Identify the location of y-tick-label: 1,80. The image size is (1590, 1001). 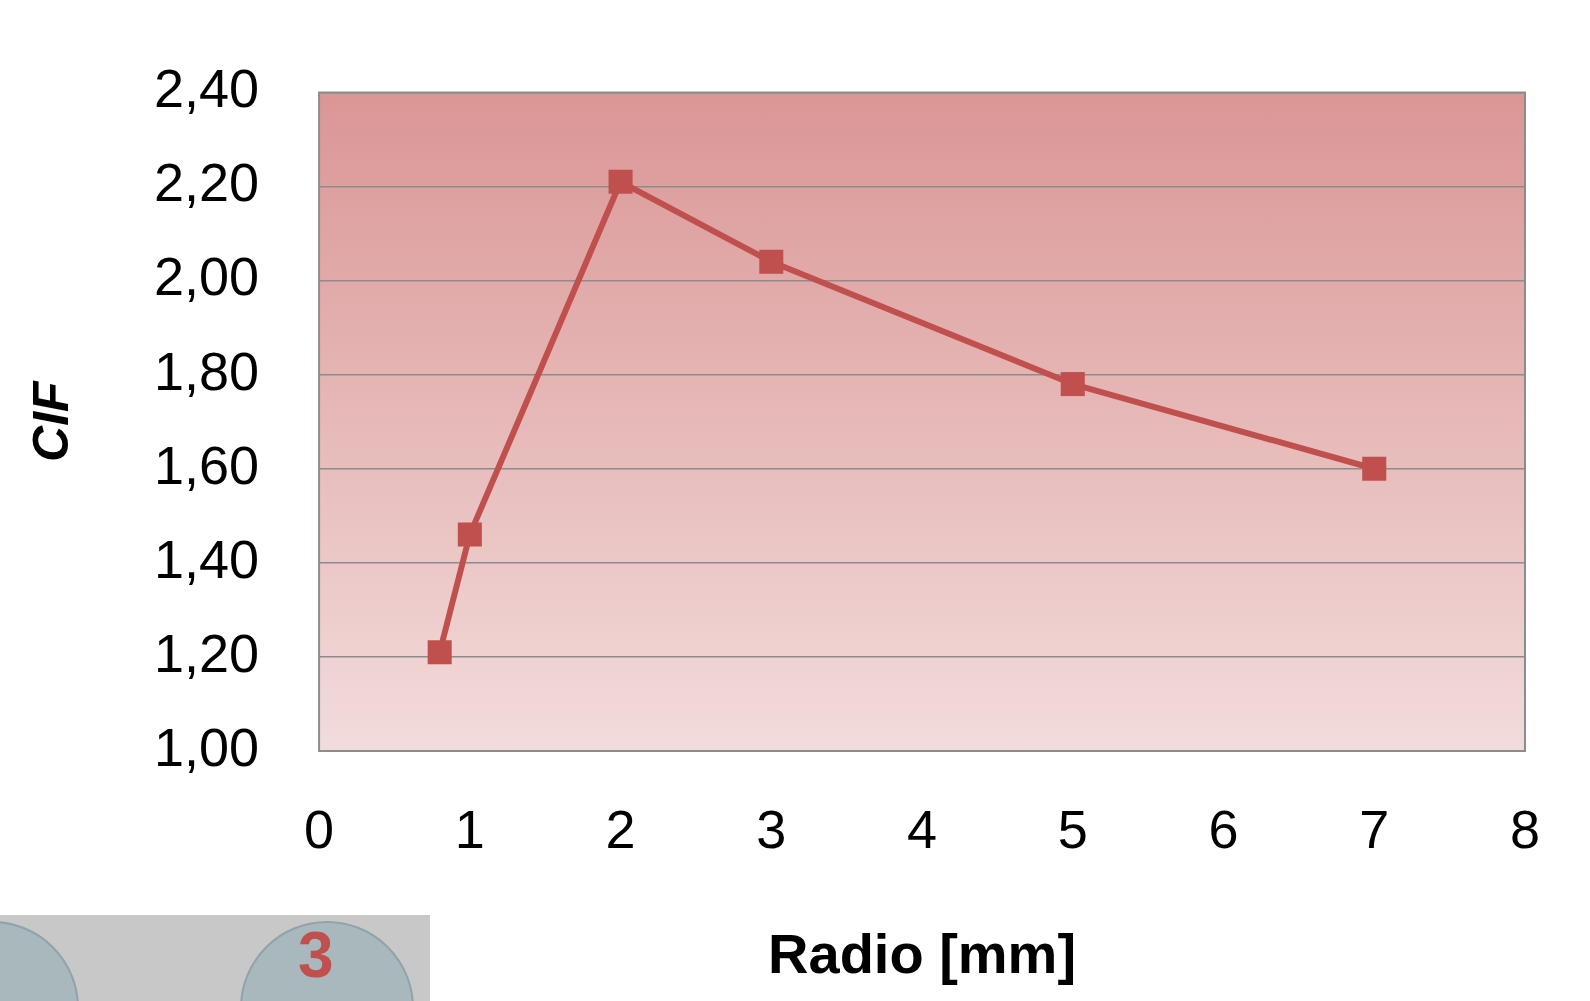
(206, 370).